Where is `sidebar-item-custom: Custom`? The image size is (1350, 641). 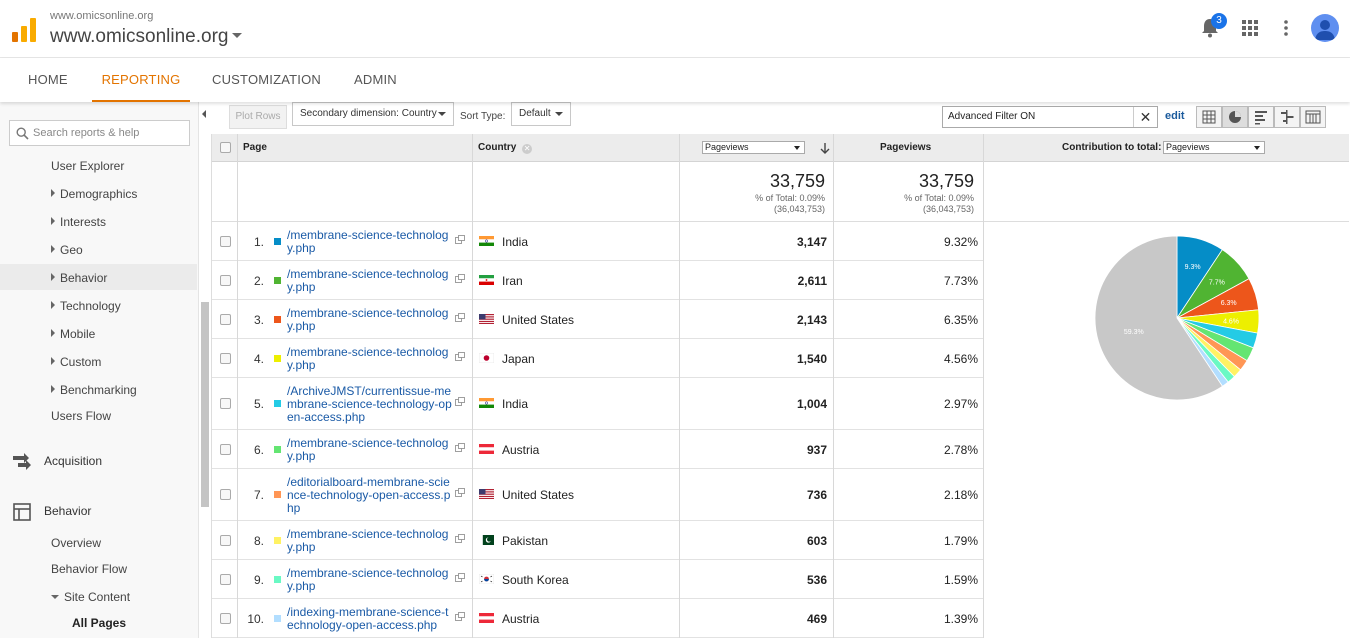
sidebar-item-custom: Custom is located at coordinates (76, 362).